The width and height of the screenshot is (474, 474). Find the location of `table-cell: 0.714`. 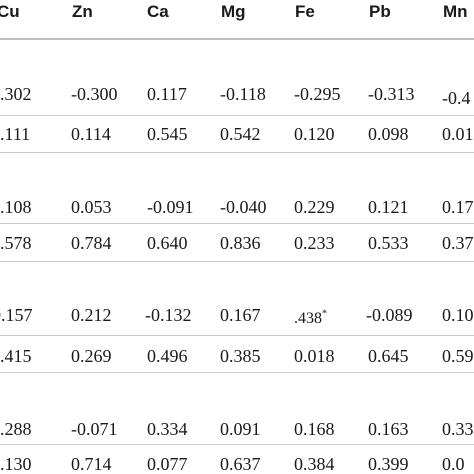

table-cell: 0.714 is located at coordinates (91, 464).